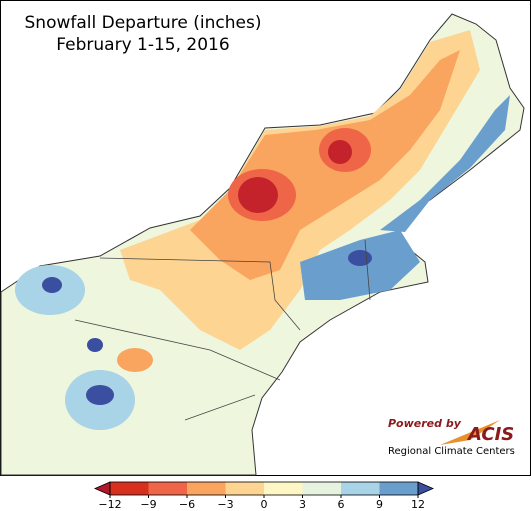 Image resolution: width=531 pixels, height=511 pixels. What do you see at coordinates (148, 504) in the screenshot?
I see `tick-label: −9` at bounding box center [148, 504].